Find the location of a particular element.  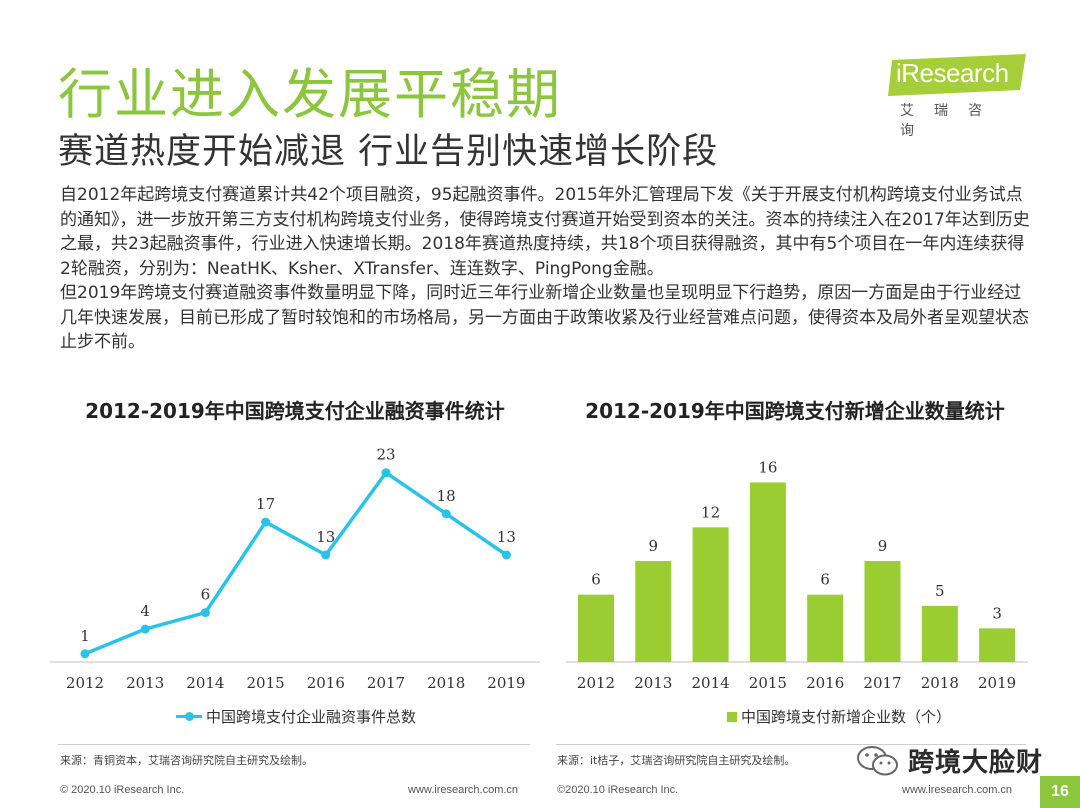

line-chart-legend: 中国跨境支付企业融资事件总数 is located at coordinates (296, 716).